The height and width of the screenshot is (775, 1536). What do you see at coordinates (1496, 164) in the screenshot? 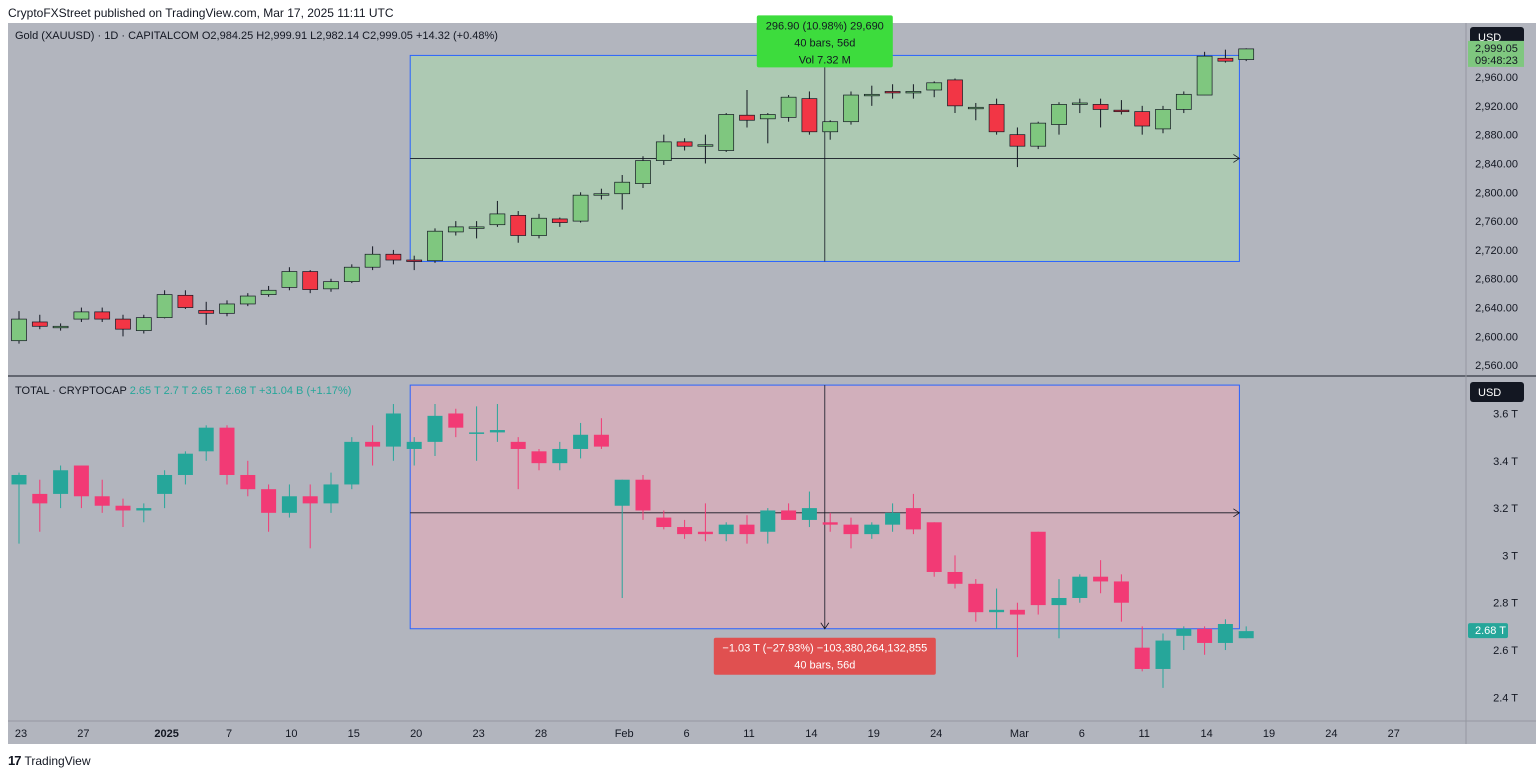
I see `gold-ytick-label: 2,840.00` at bounding box center [1496, 164].